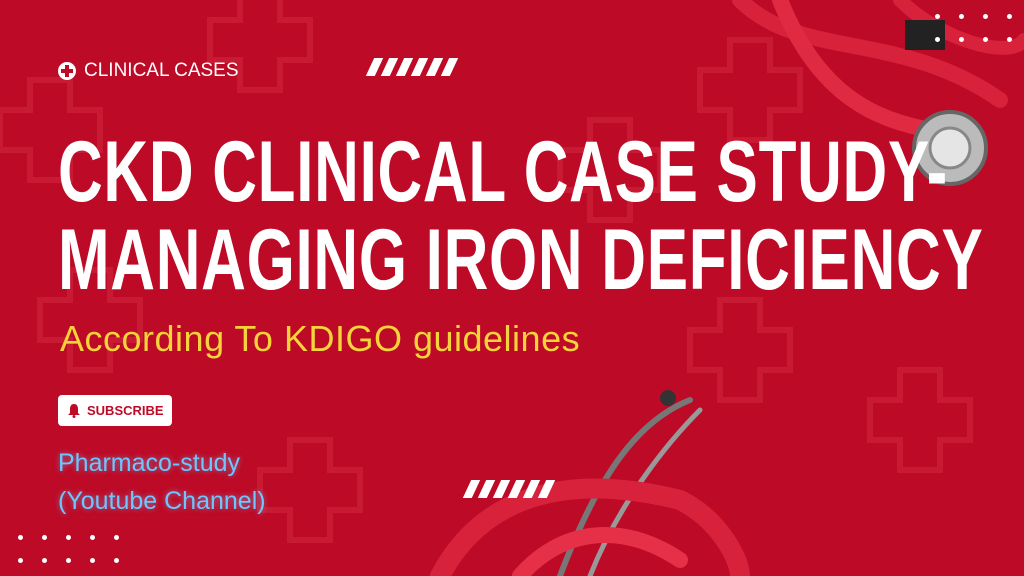 The height and width of the screenshot is (576, 1024). I want to click on category-label: CLINICAL CASES, so click(161, 70).